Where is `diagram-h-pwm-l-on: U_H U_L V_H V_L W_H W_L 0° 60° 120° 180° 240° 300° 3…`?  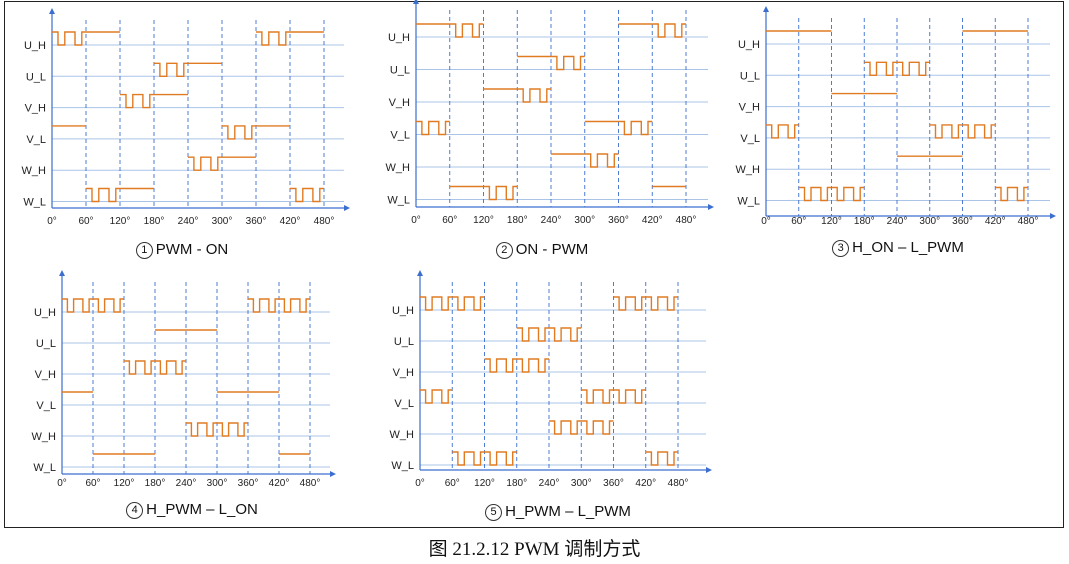 diagram-h-pwm-l-on: U_H U_L V_H V_L W_H W_L 0° 60° 120° 180° 240° 300° 3… is located at coordinates (185, 385).